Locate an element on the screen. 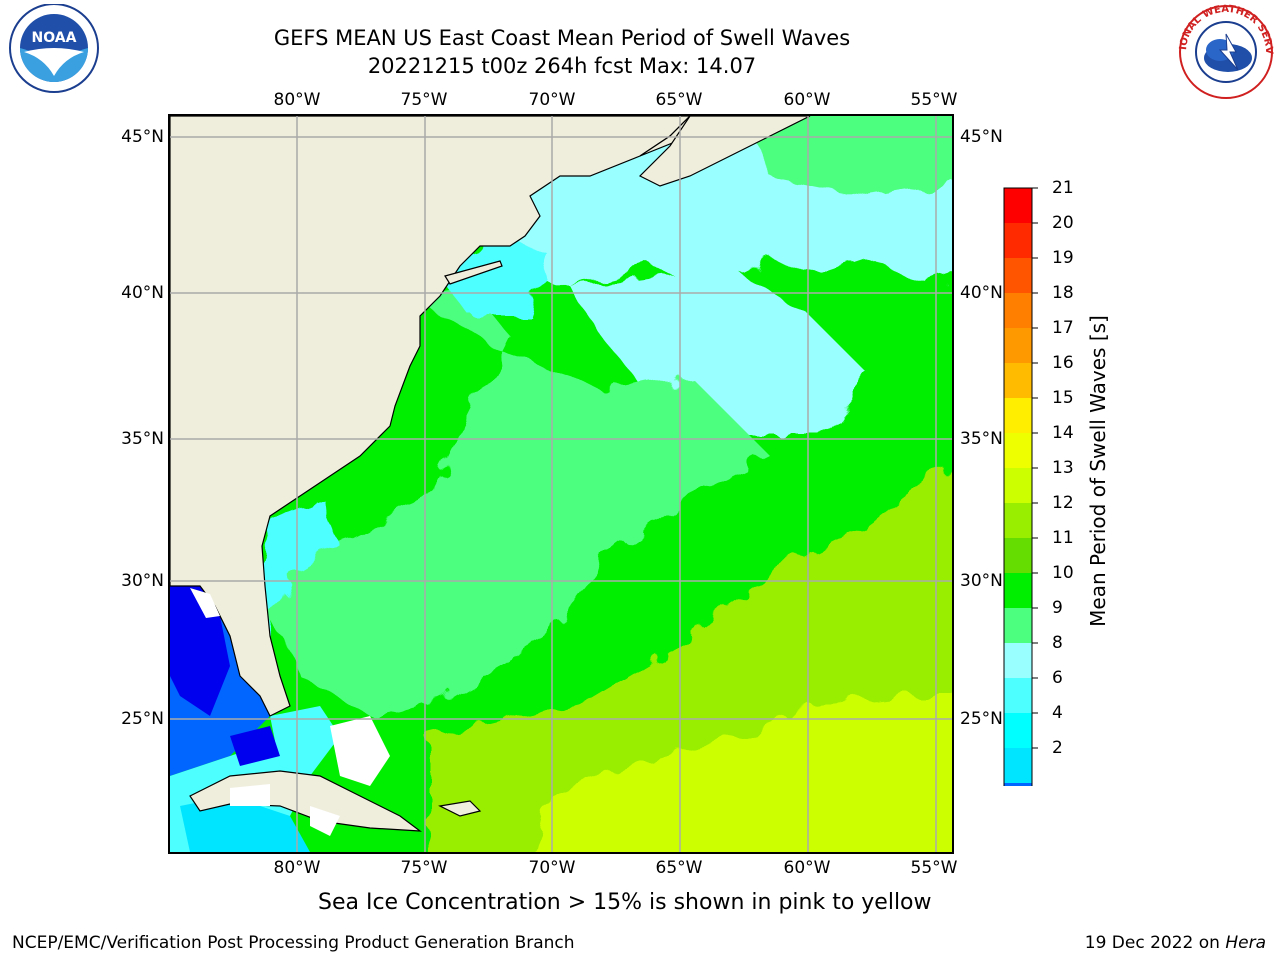  lat-tick-left: 30°N is located at coordinates (142, 581).